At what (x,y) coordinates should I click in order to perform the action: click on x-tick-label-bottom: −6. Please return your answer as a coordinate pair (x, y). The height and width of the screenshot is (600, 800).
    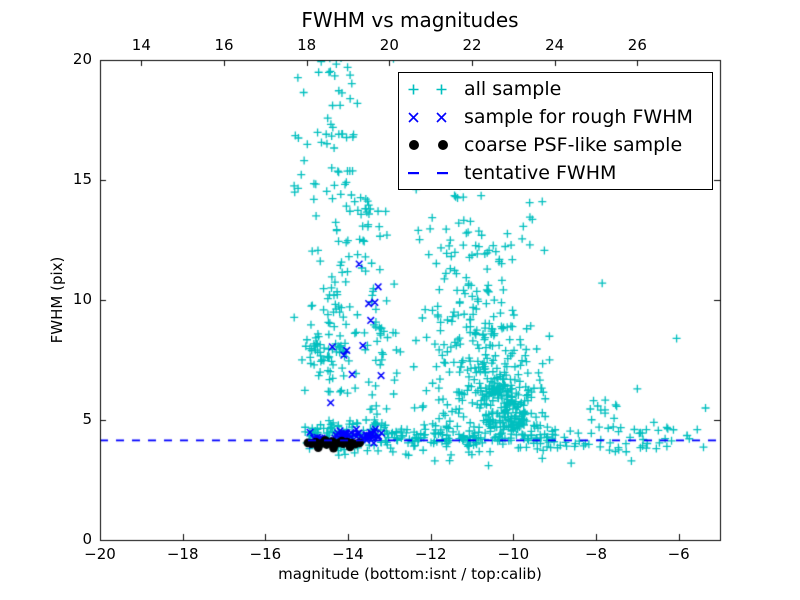
    Looking at the image, I should click on (678, 554).